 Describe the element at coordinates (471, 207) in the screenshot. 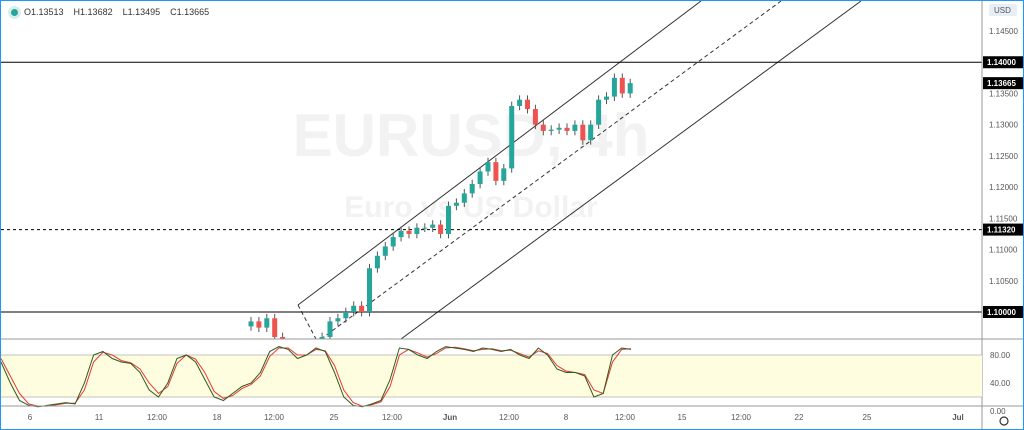

I see `watermark-description: Euro vs US Dollar` at that location.